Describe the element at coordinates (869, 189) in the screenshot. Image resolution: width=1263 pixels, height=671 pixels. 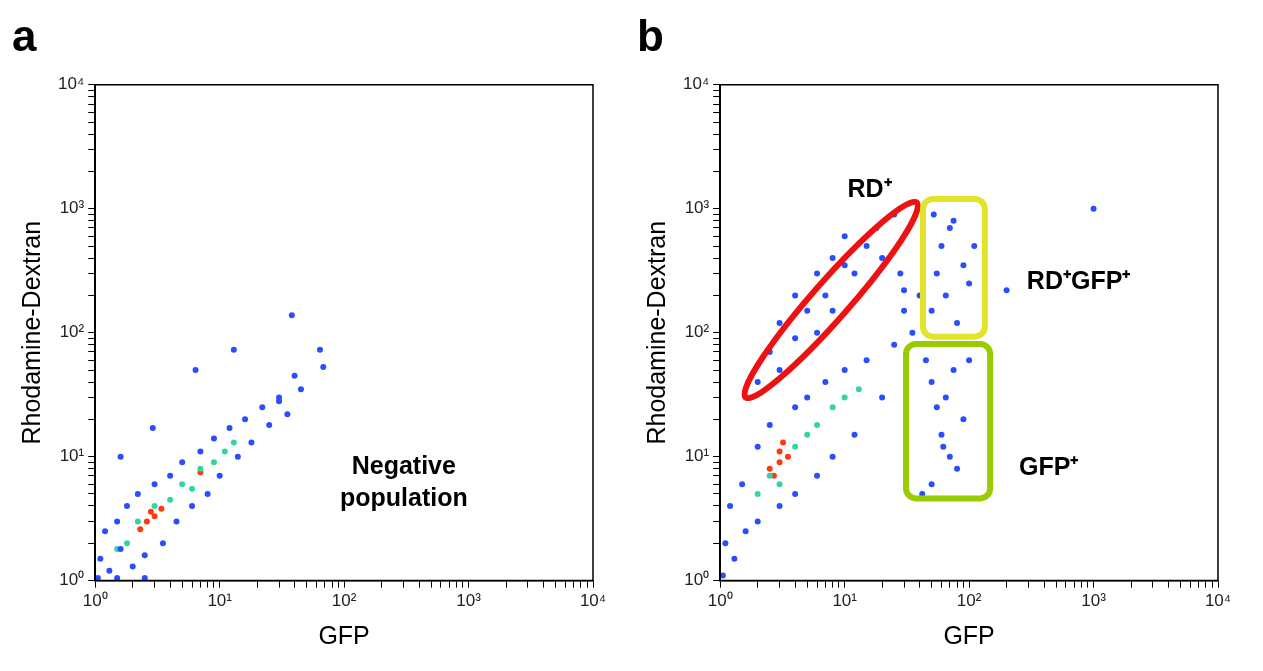
I see `annotation: RD⁺` at that location.